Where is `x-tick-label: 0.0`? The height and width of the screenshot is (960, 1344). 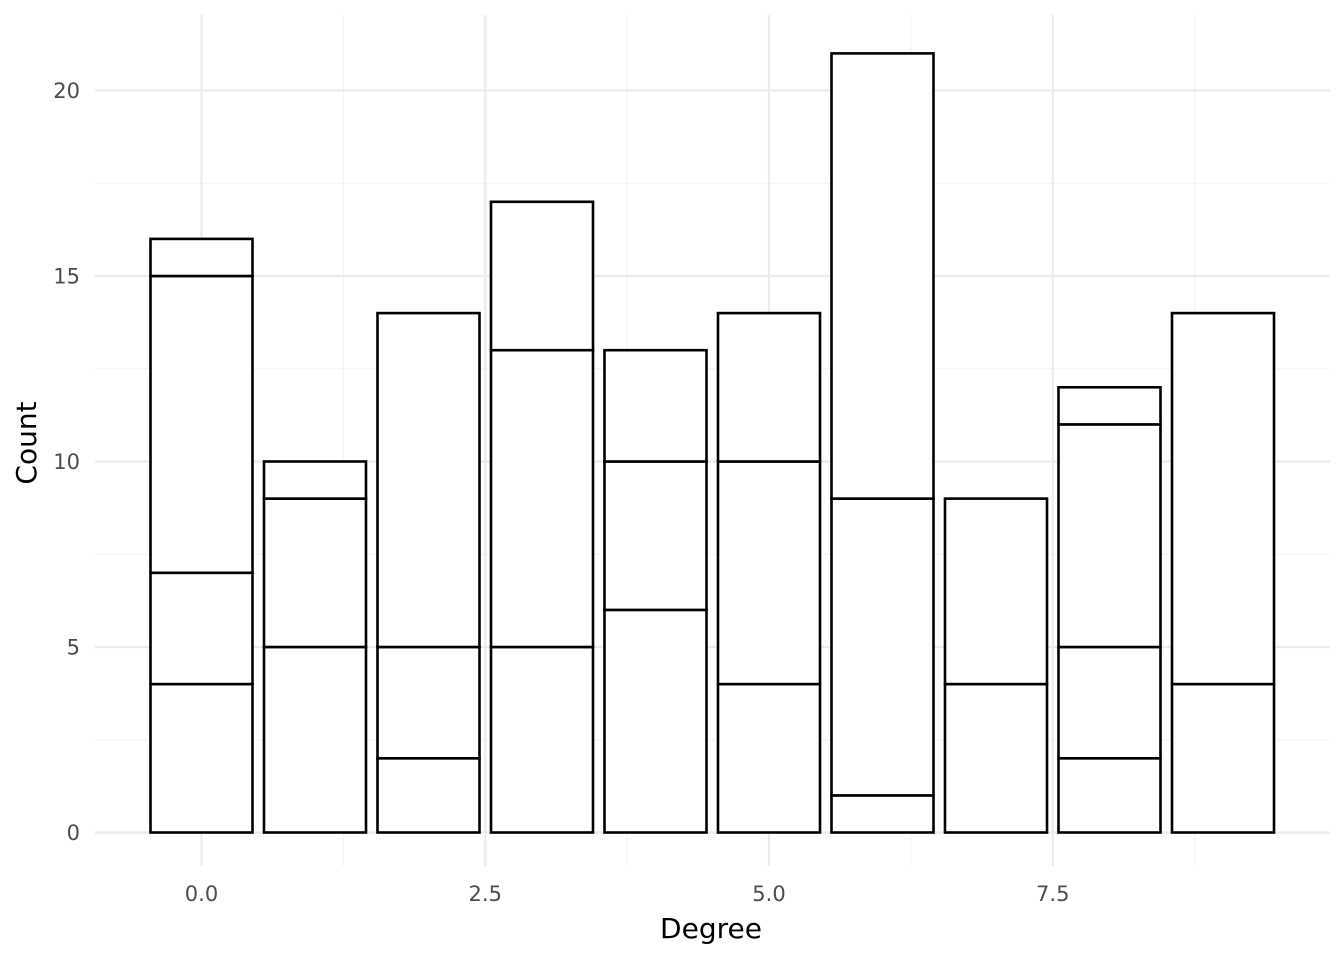 x-tick-label: 0.0 is located at coordinates (201, 894).